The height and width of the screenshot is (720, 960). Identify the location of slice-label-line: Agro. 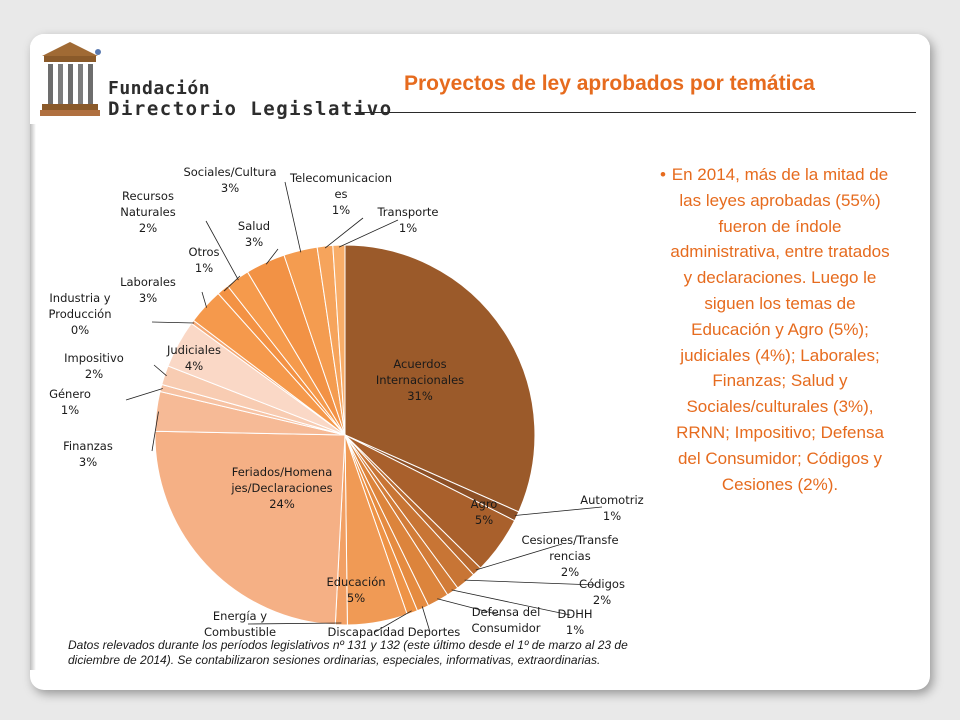
(484, 504).